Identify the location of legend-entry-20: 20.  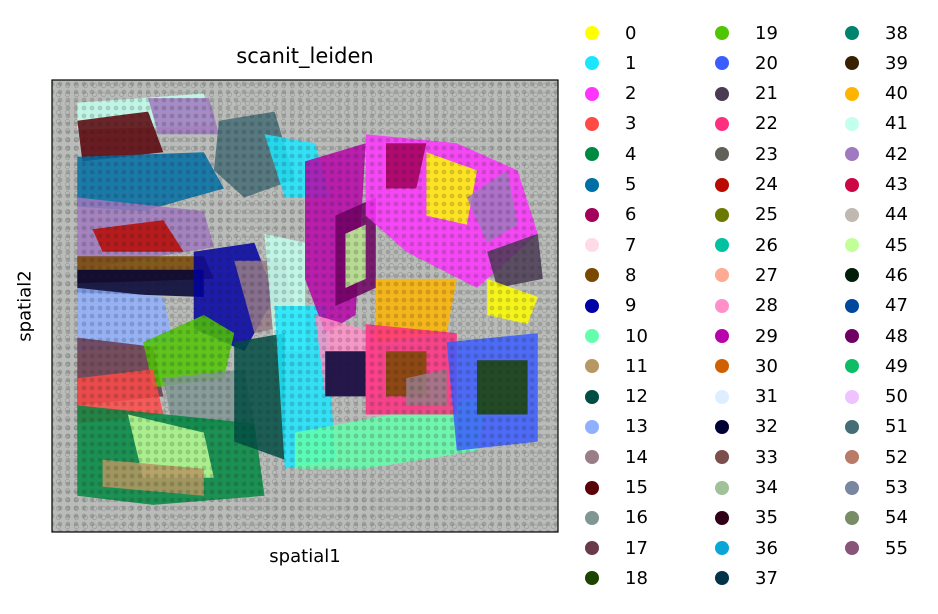
(746, 63).